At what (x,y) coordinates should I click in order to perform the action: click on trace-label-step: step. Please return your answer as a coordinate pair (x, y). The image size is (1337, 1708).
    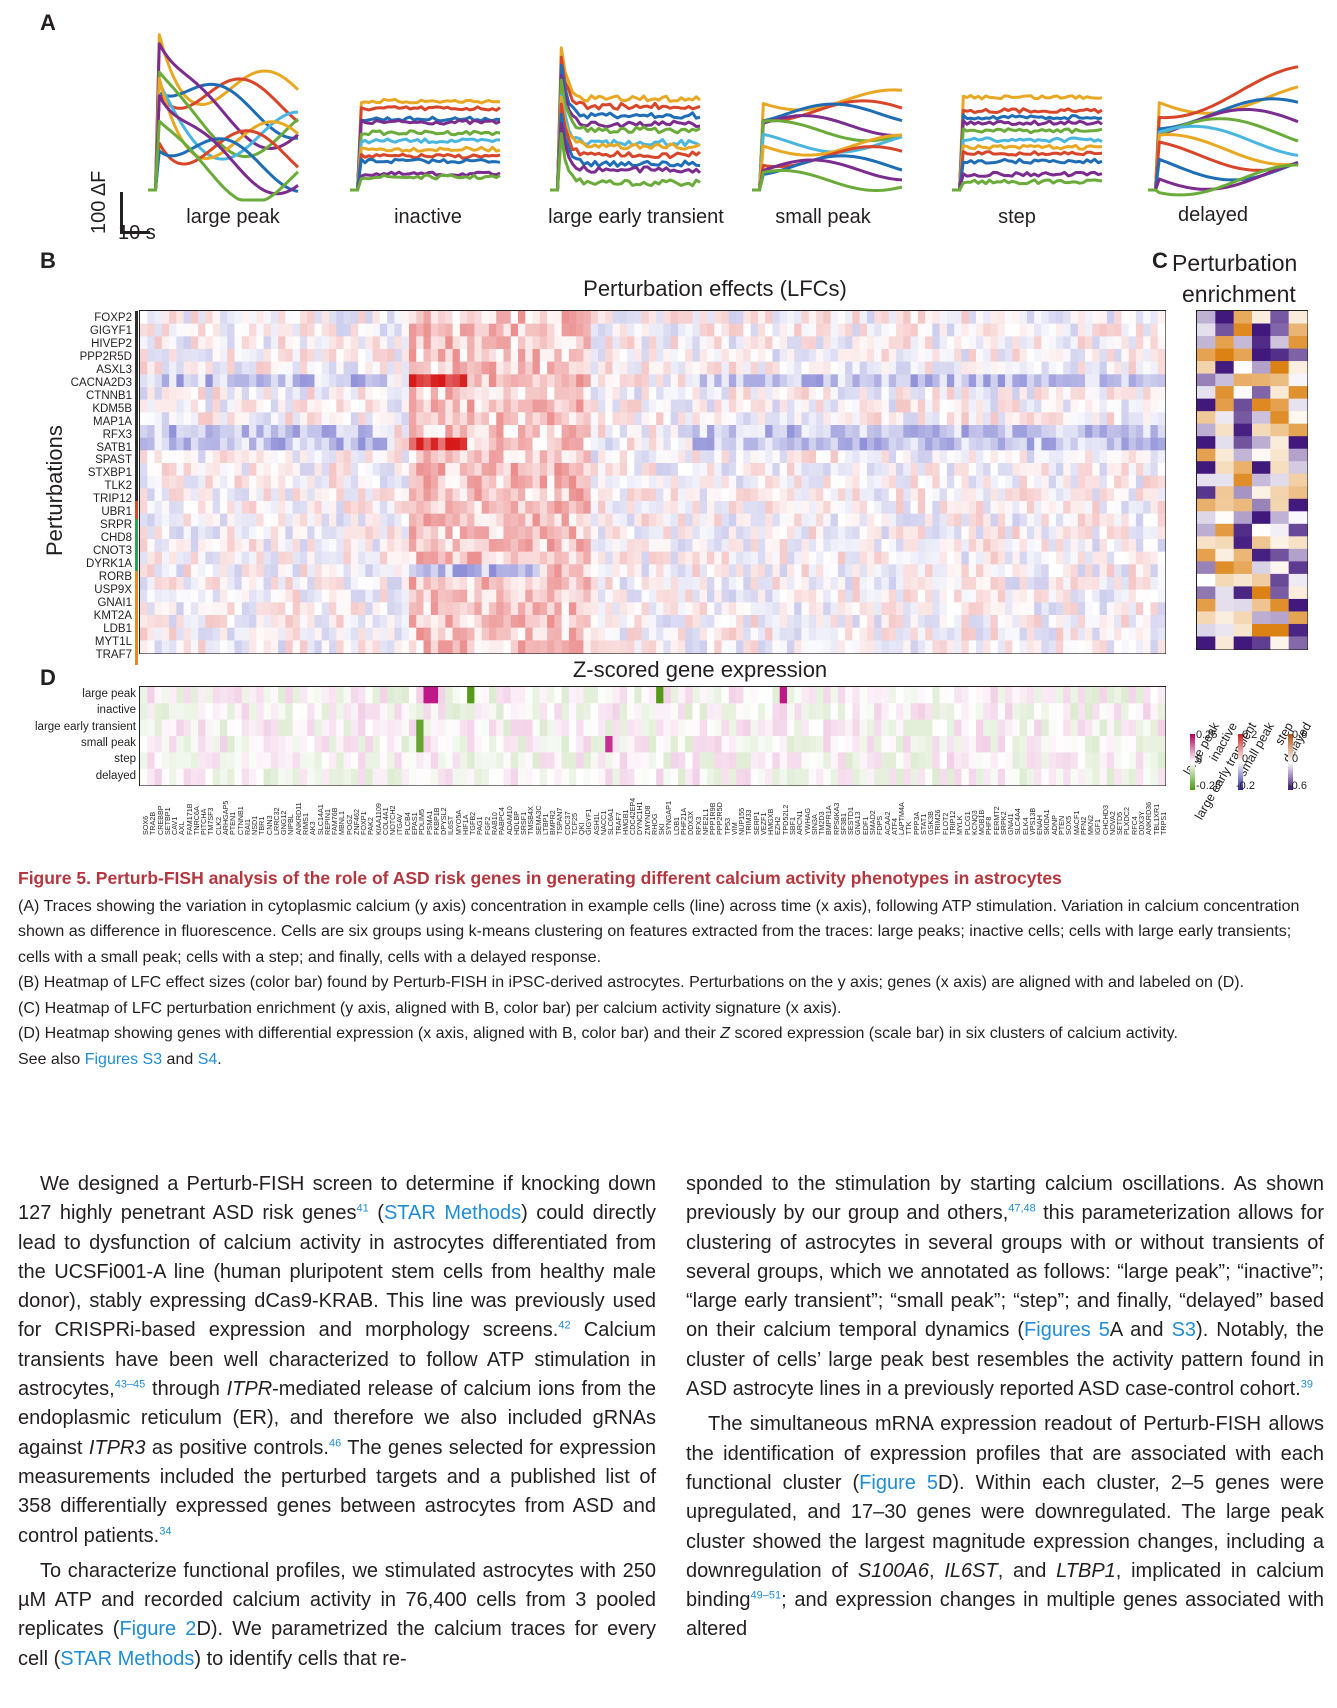
    Looking at the image, I should click on (1017, 217).